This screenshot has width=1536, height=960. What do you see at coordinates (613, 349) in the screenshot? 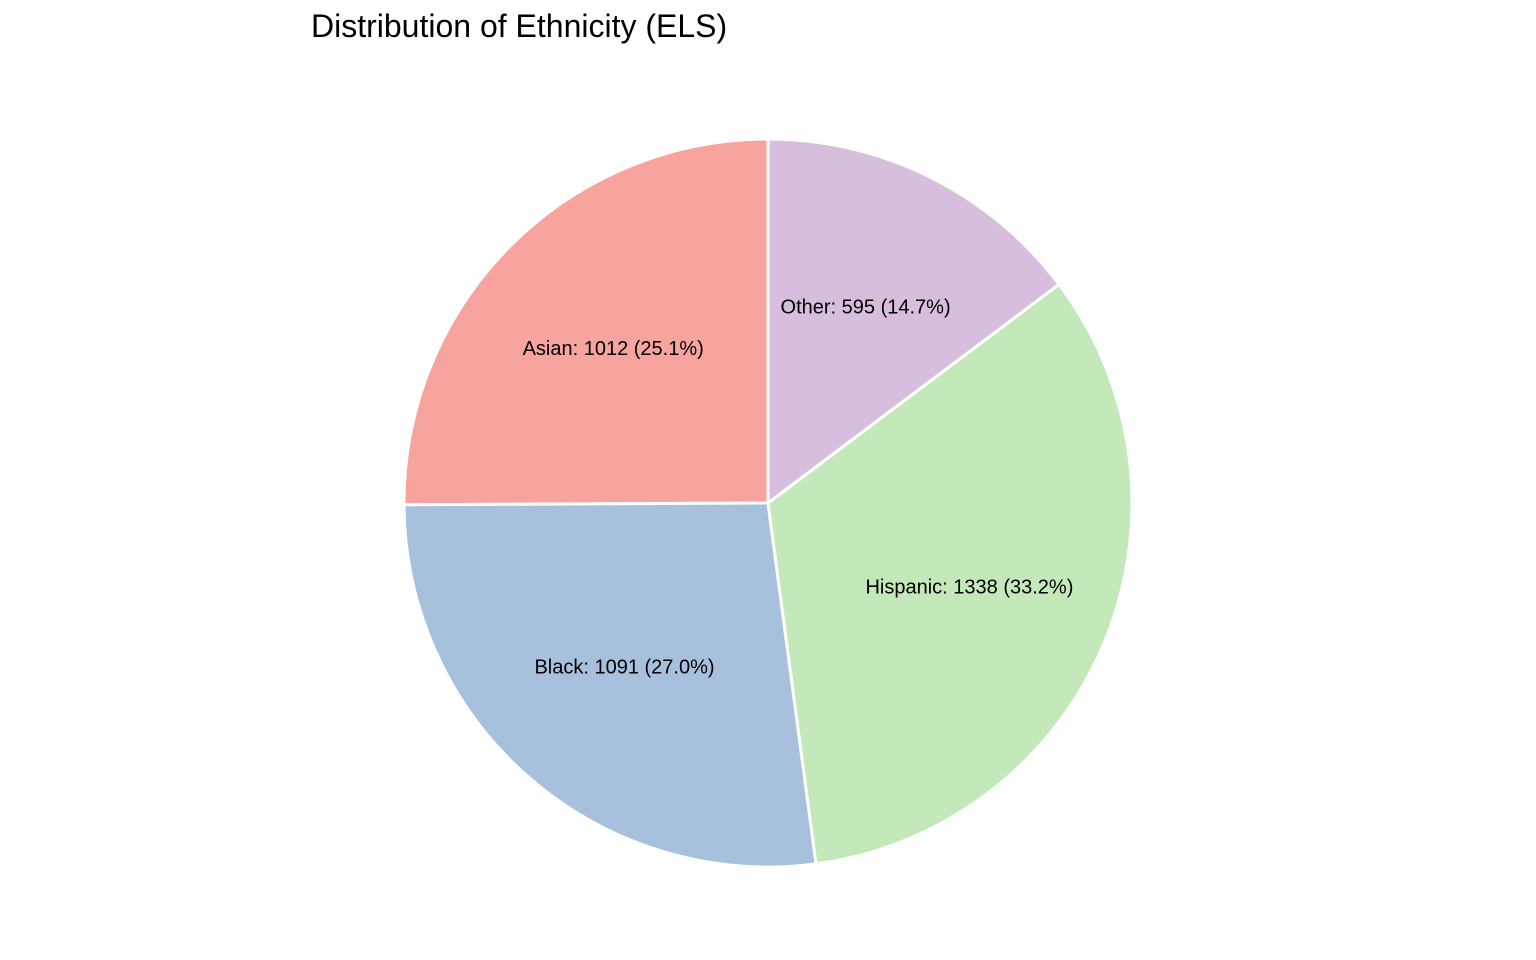
I see `slice-label-asian: Asian: 1012 (25.1%)` at bounding box center [613, 349].